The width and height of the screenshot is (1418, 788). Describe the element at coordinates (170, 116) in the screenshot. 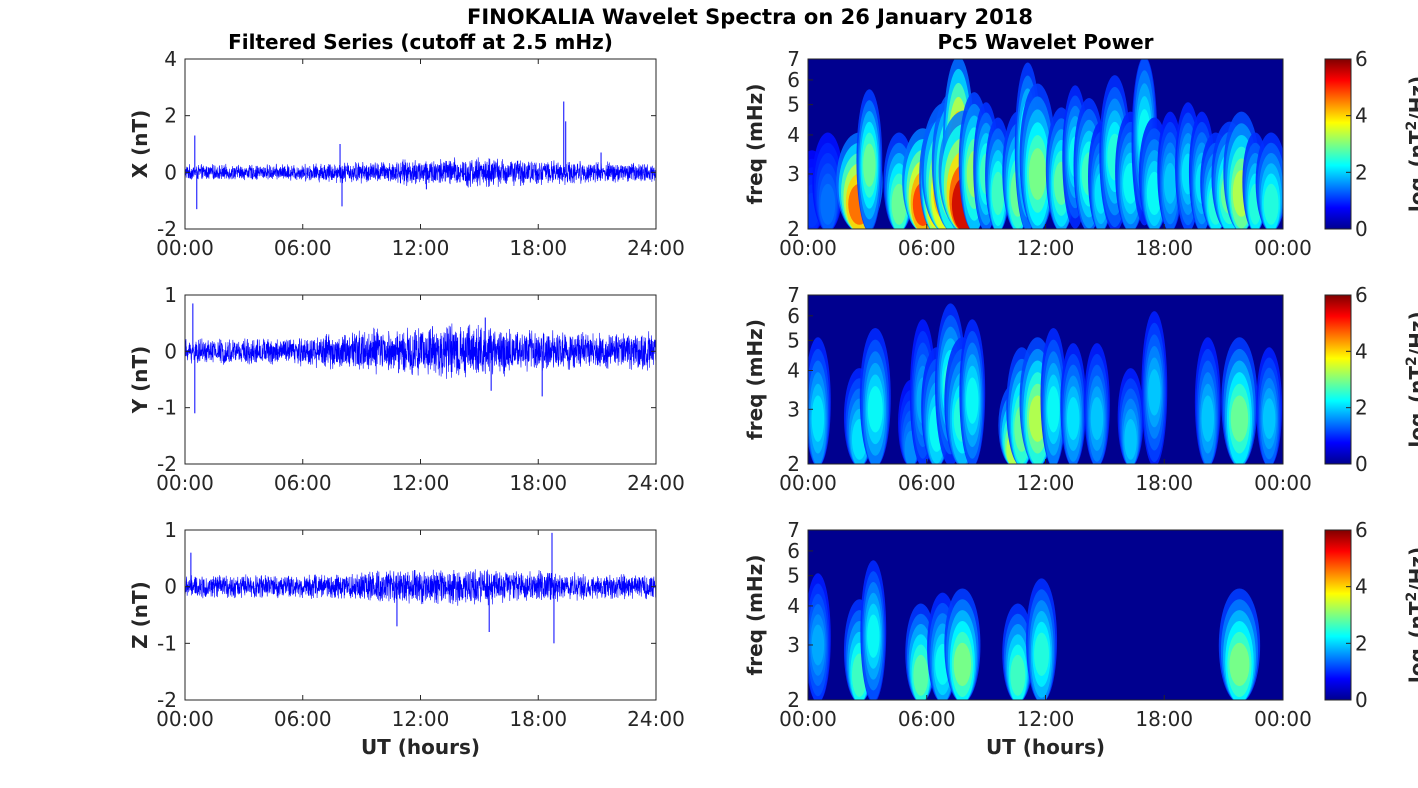

I see `x-series-ytick-label: 2` at that location.